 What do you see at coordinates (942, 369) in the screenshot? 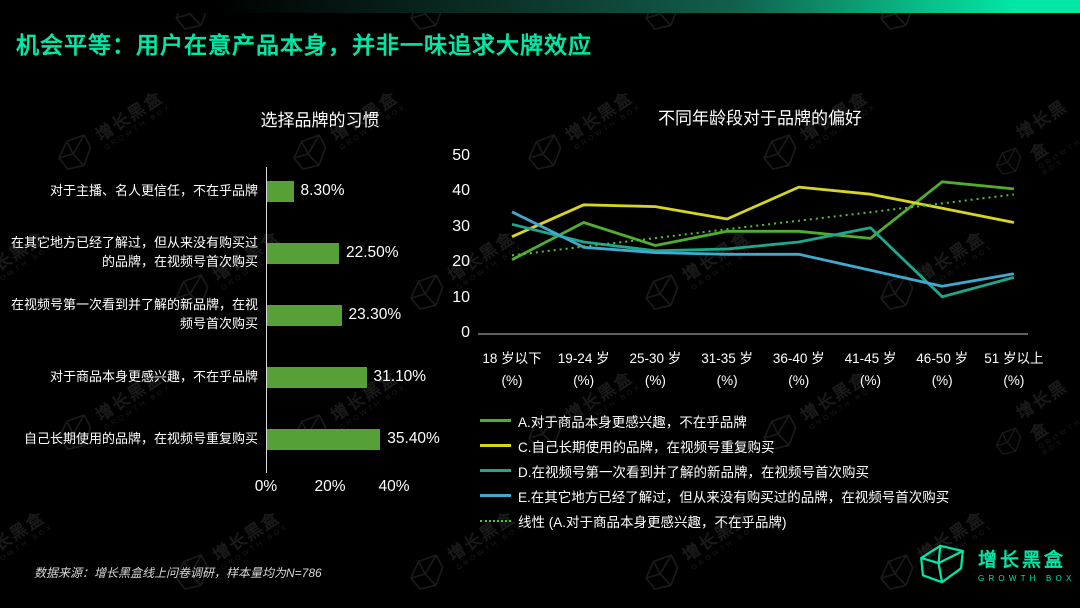
I see `x-category-label: 46-50 岁 (%)` at bounding box center [942, 369].